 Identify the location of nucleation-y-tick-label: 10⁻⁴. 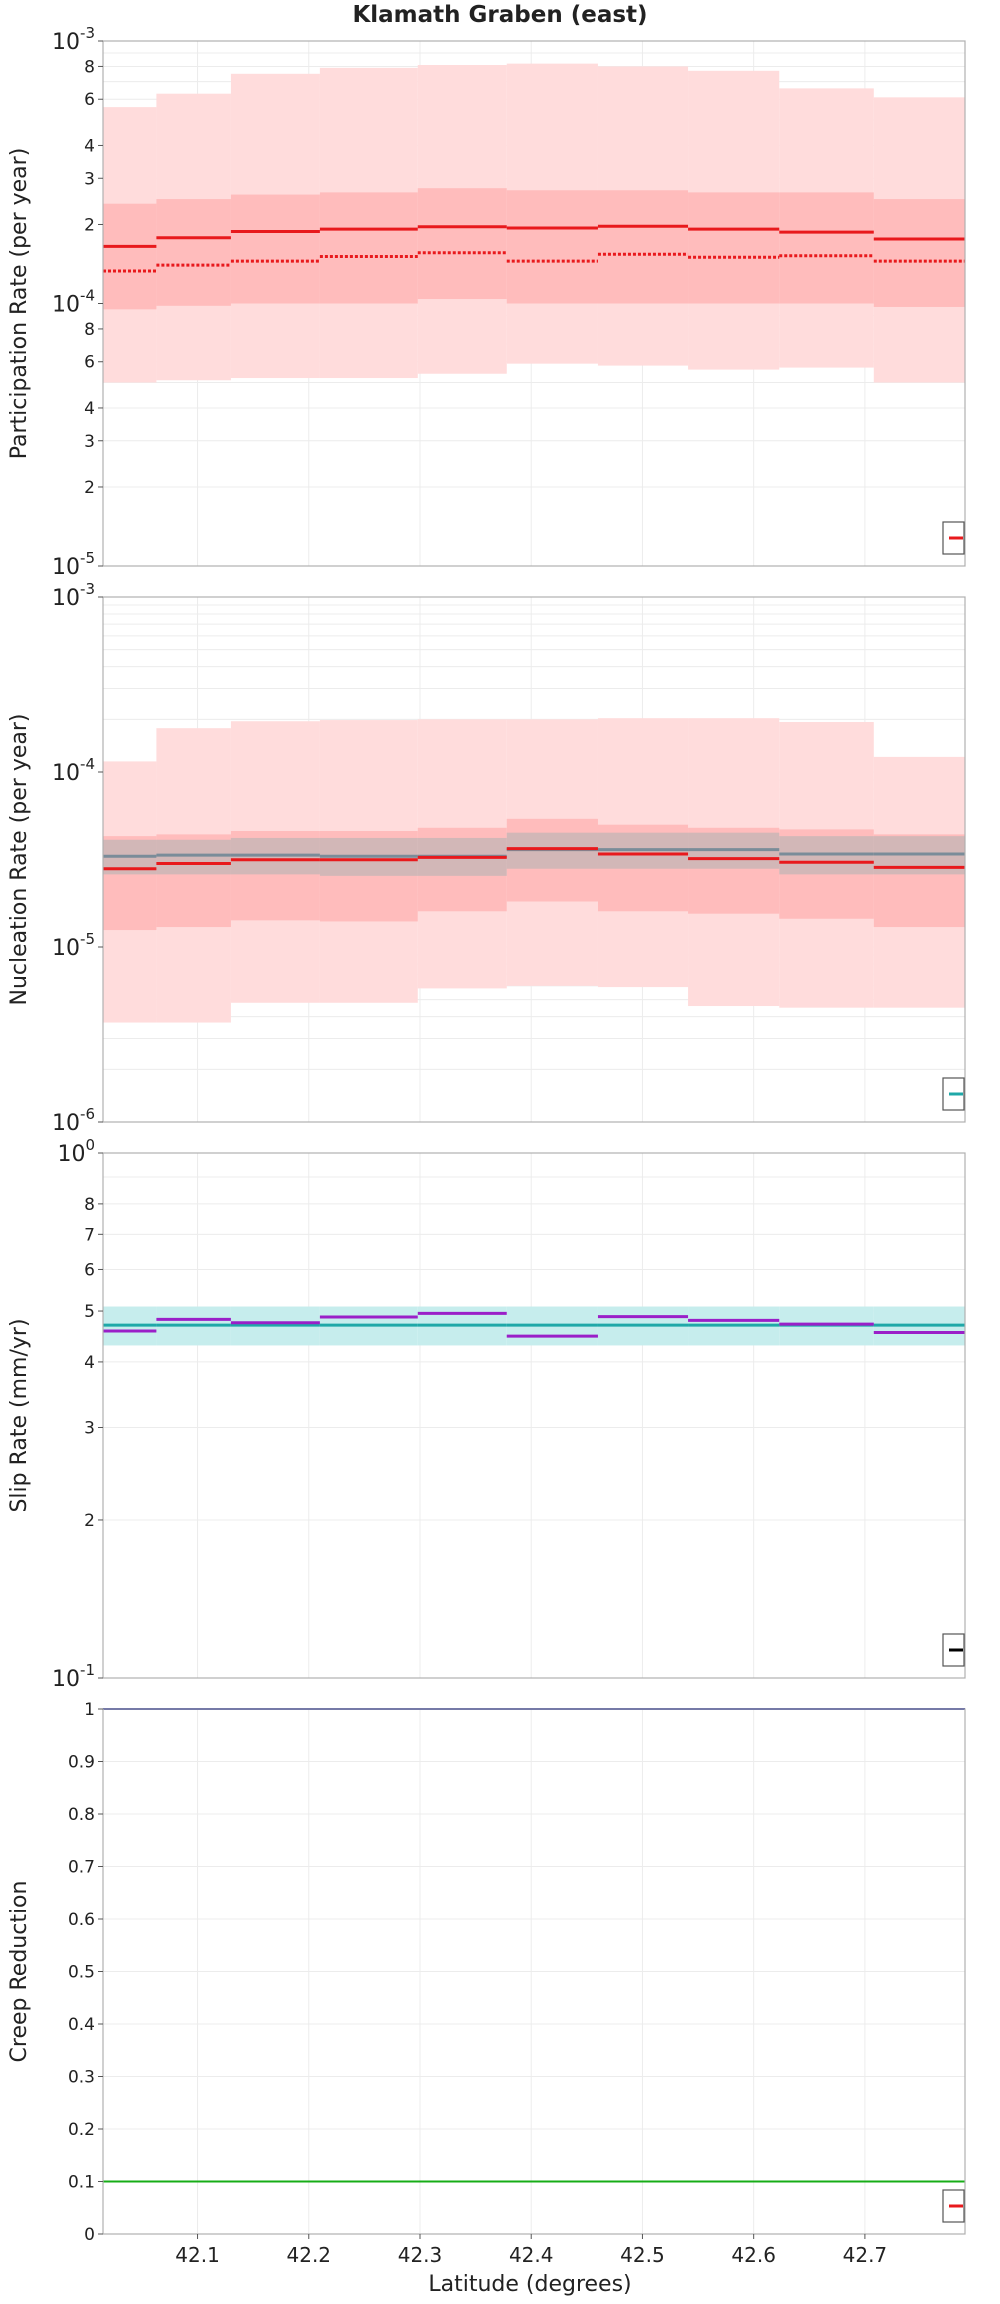
(73, 770).